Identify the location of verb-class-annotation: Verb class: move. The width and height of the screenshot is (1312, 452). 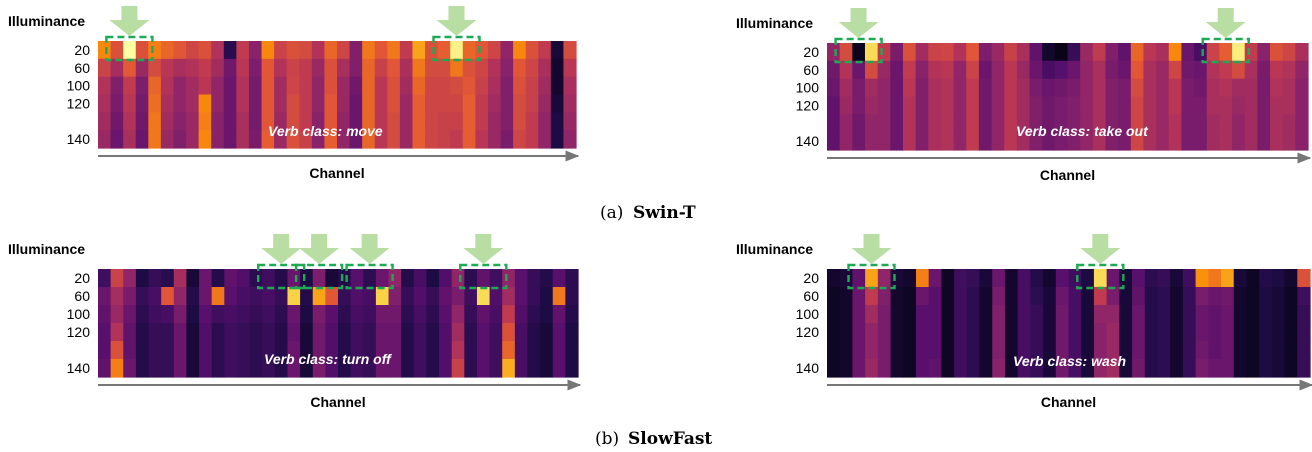
(325, 131).